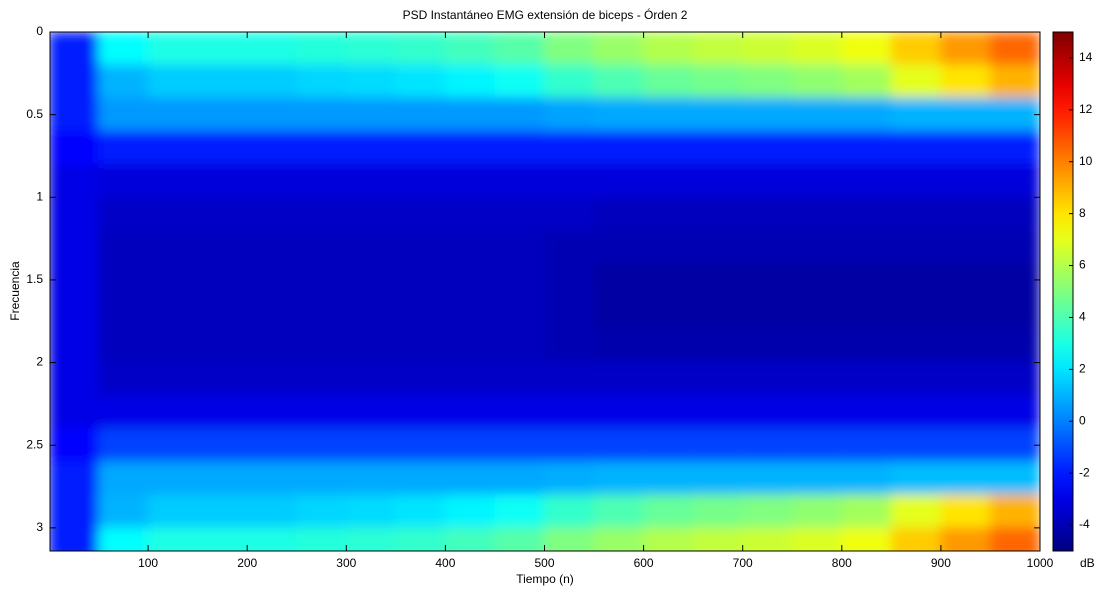  Describe the element at coordinates (1086, 57) in the screenshot. I see `colorbar-tick-label: 14` at that location.